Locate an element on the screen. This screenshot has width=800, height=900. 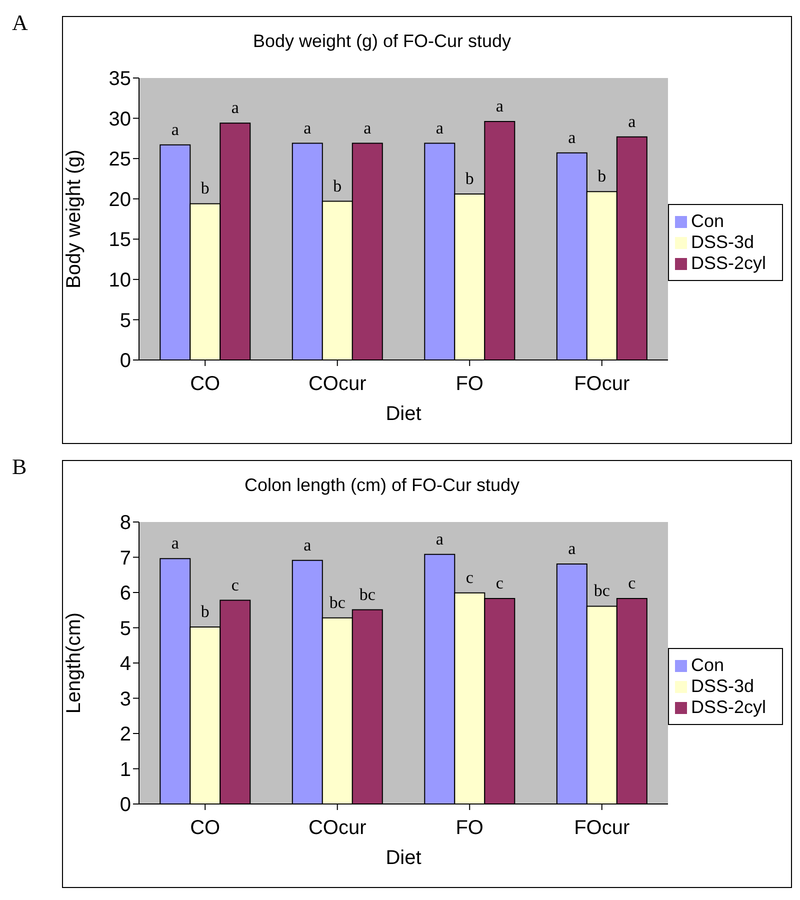
y-tick-label: 10 is located at coordinates (119, 281).